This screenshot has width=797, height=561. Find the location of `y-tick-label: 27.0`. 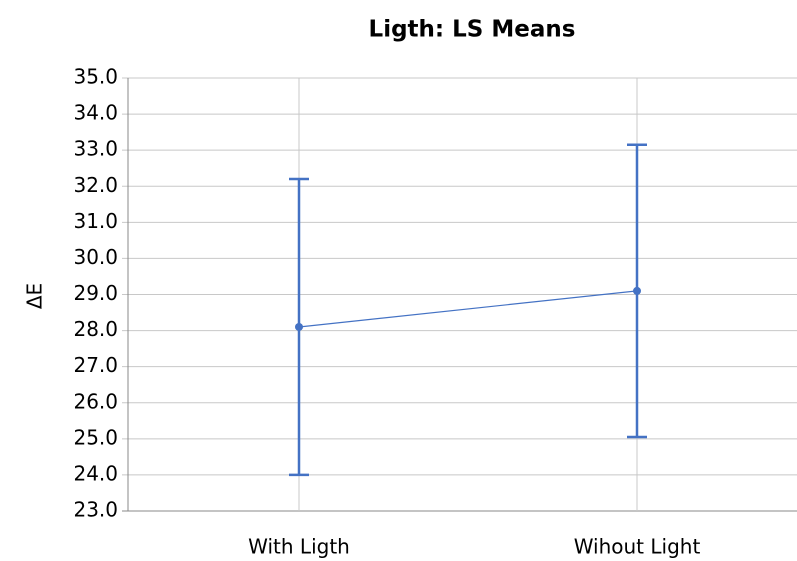

y-tick-label: 27.0 is located at coordinates (95, 365).